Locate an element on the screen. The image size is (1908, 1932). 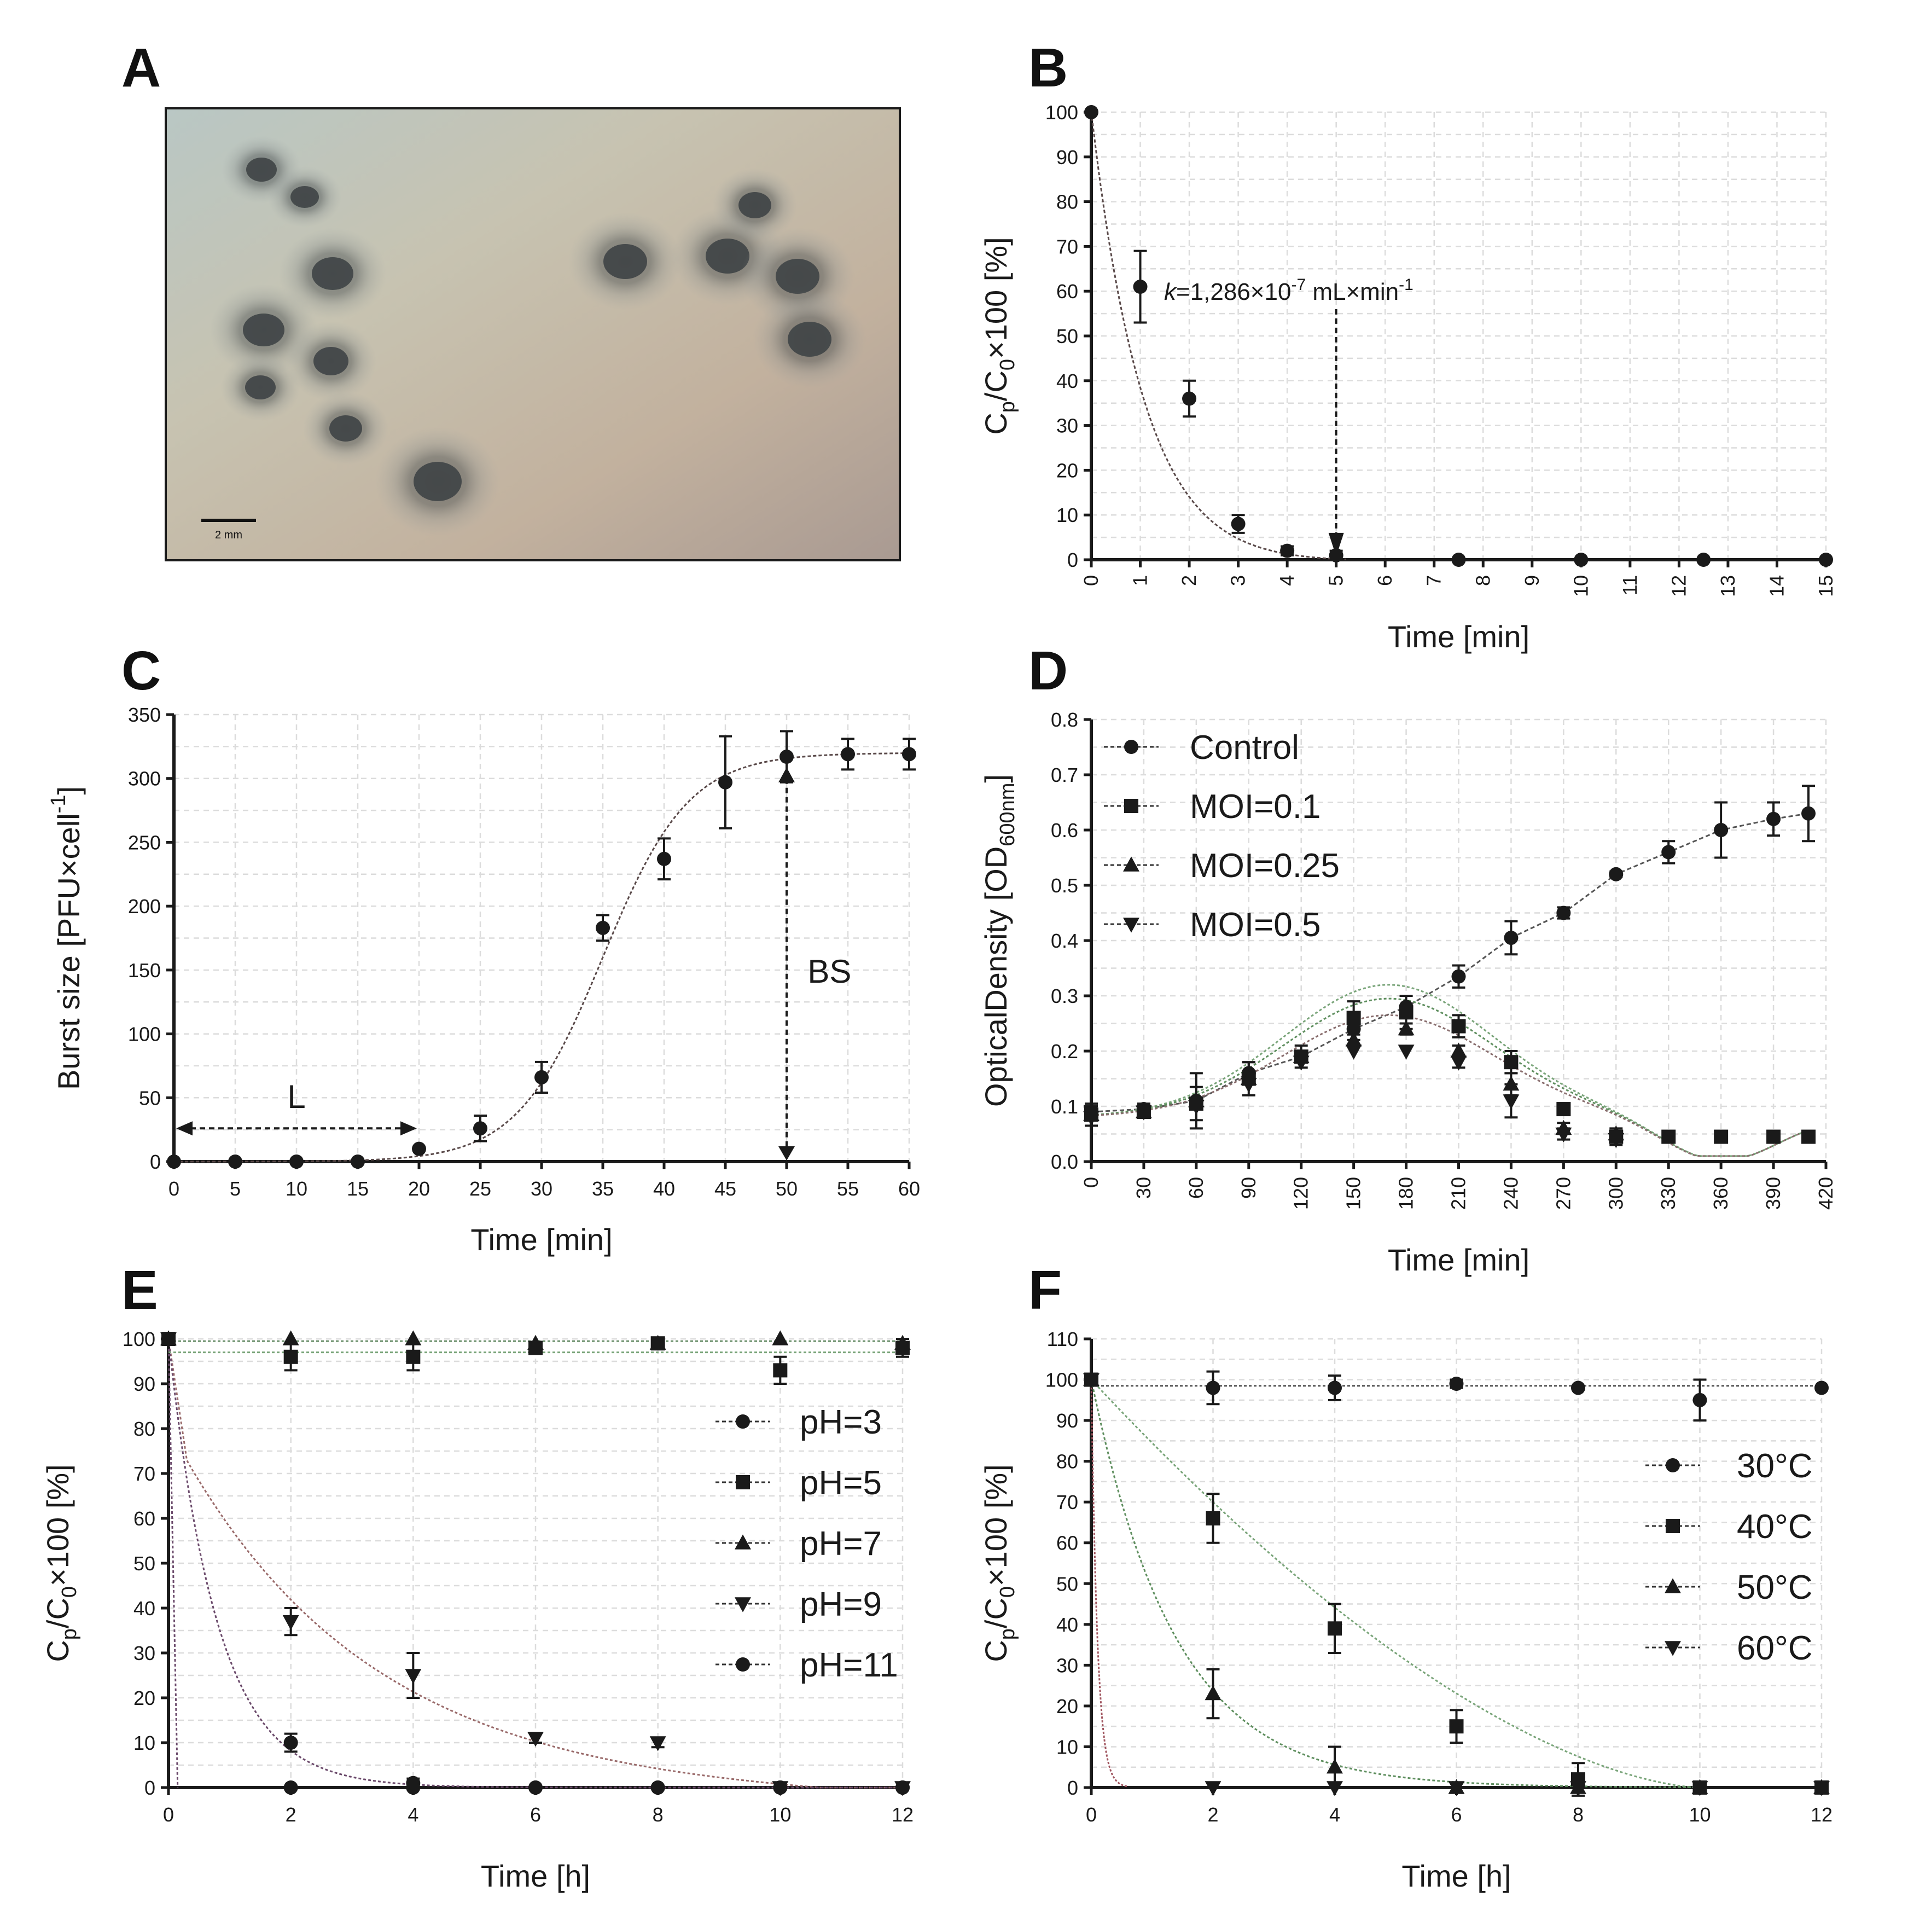
panel-label-e: E is located at coordinates (139, 1291).